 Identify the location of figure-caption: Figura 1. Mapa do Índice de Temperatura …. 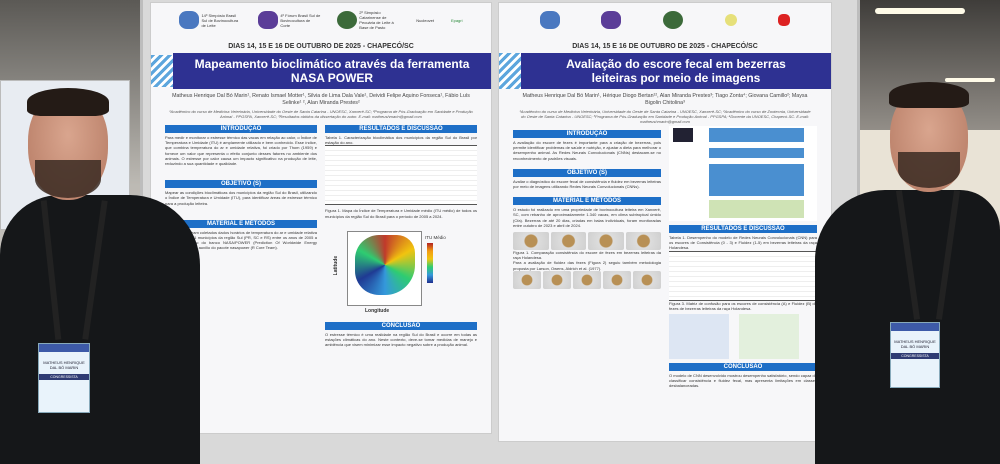
(401, 213).